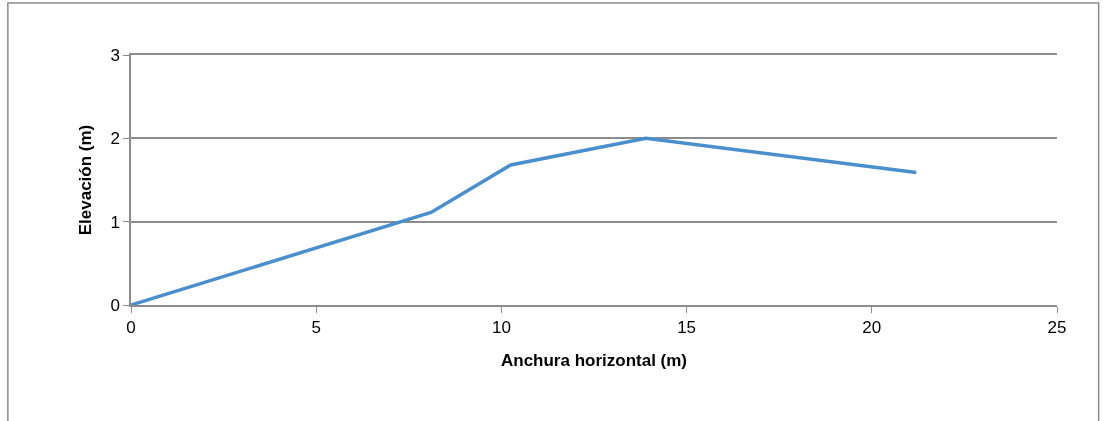  I want to click on x-tick-label: 25, so click(1057, 328).